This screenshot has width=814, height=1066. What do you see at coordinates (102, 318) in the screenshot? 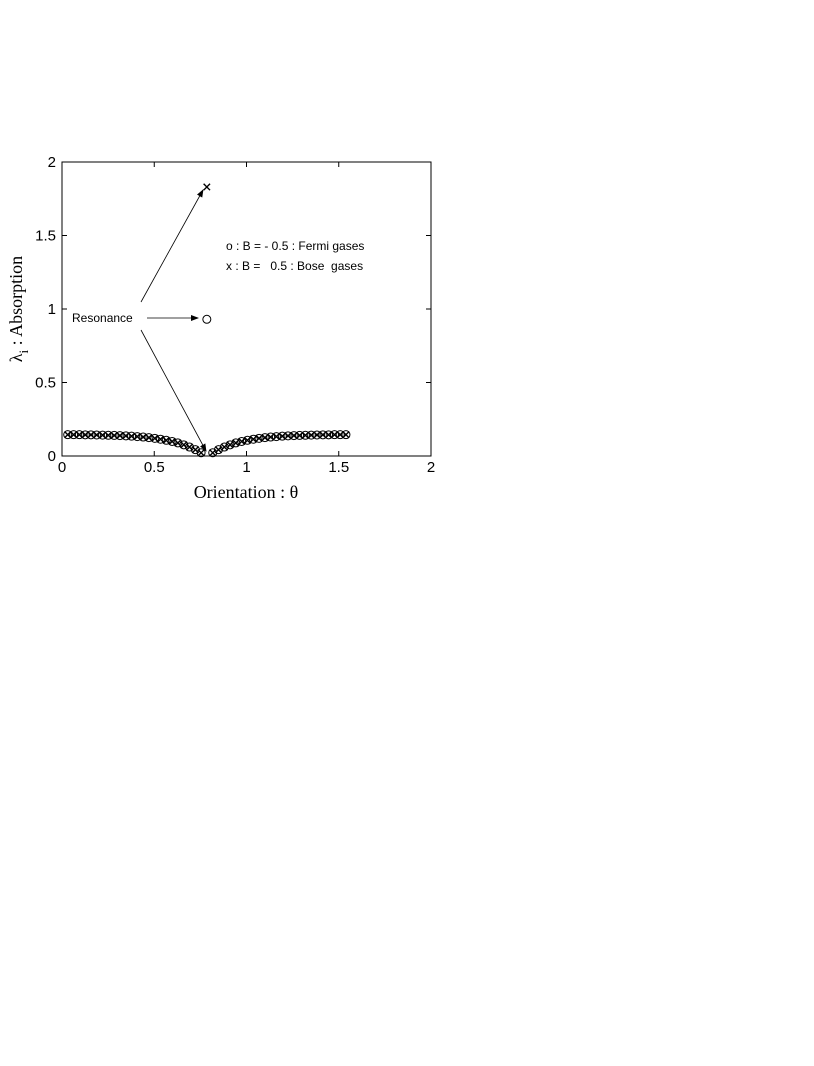
I see `annotation: Resonance` at bounding box center [102, 318].